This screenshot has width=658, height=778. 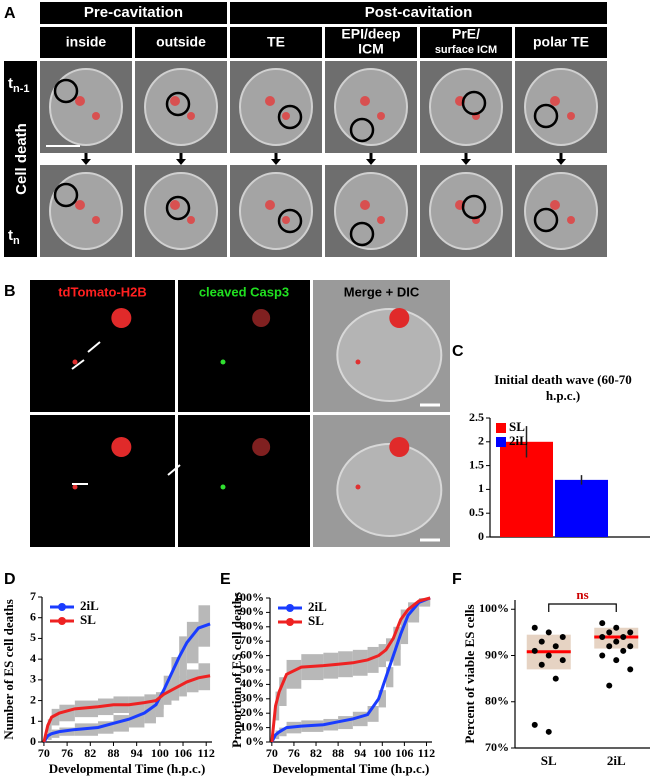 What do you see at coordinates (582, 607) in the screenshot?
I see `significance-bracket` at bounding box center [582, 607].